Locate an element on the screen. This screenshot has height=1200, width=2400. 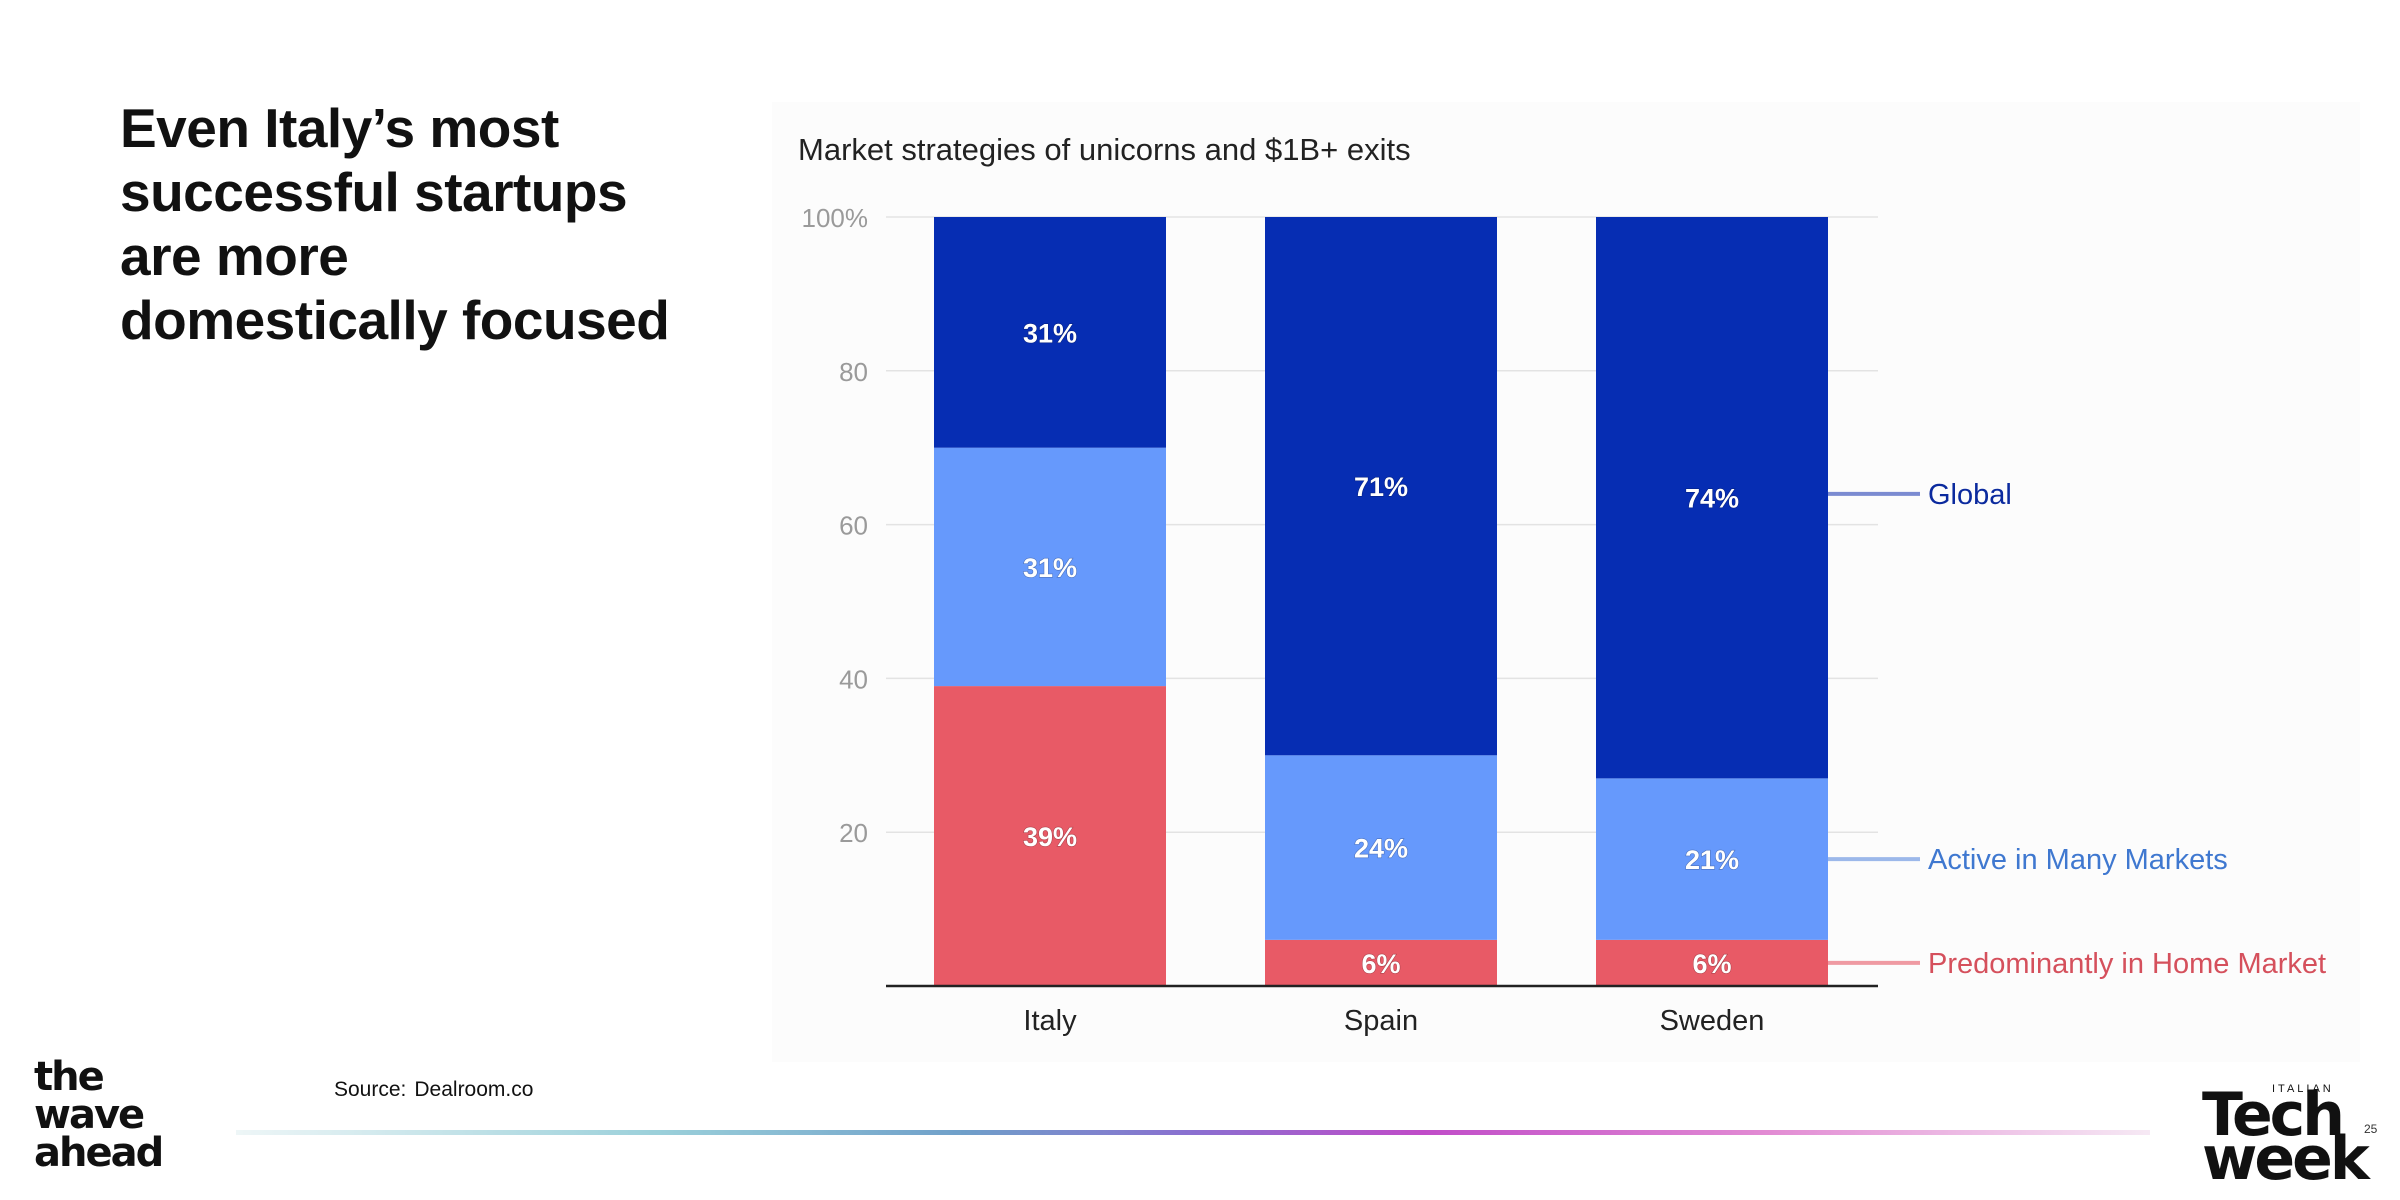
legend-label-global: Global is located at coordinates (1970, 495).